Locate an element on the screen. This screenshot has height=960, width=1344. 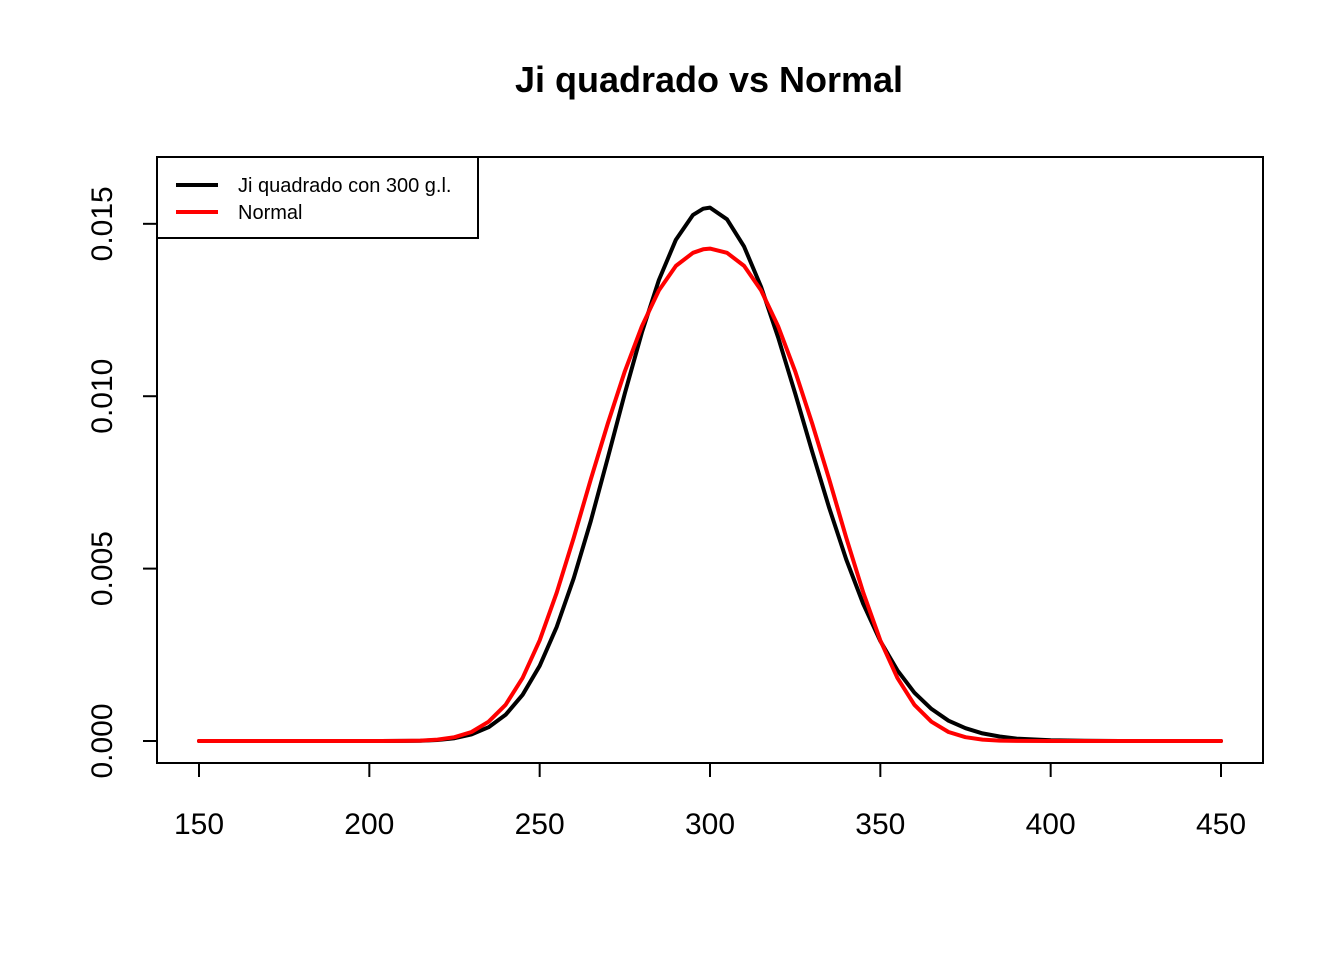
legend: Ji quadrado con 300 g.l. Normal is located at coordinates (317, 197).